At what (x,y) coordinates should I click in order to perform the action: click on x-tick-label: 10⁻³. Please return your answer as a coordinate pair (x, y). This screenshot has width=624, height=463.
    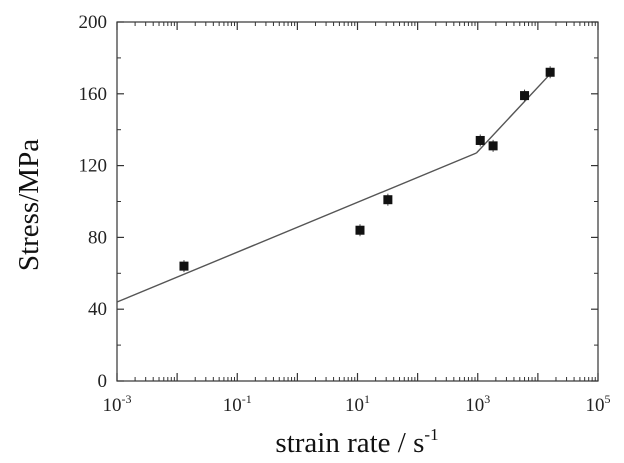
    Looking at the image, I should click on (117, 404).